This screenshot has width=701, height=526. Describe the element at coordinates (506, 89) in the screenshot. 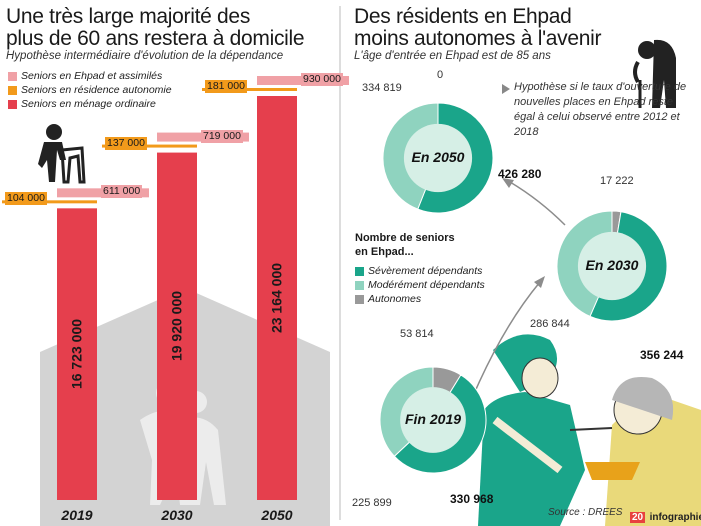

I see `note-pointer-icon` at that location.